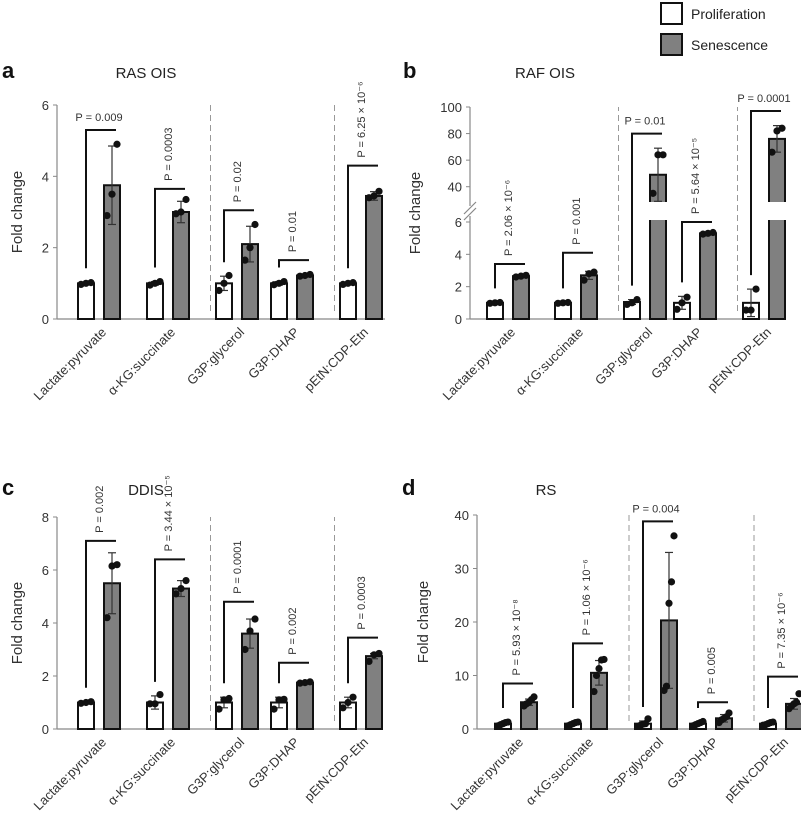  Describe the element at coordinates (714, 29) in the screenshot. I see `legend: Proliferation Senescence` at that location.